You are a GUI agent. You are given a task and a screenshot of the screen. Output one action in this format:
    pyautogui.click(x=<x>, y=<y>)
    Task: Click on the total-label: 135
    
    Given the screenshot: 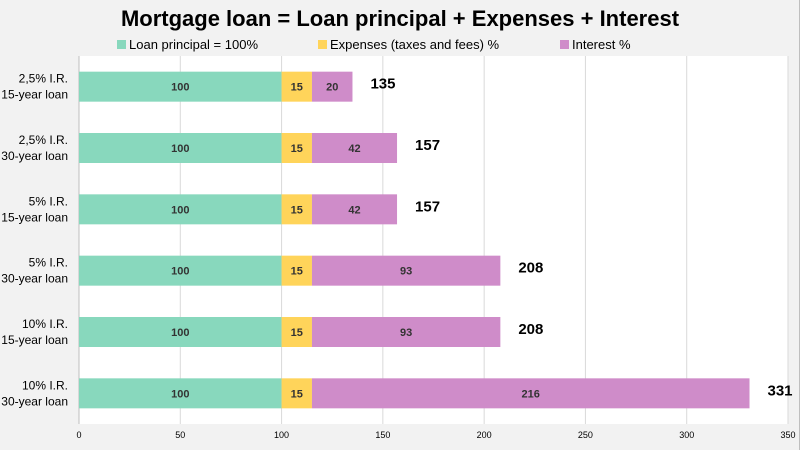 What is the action you would take?
    pyautogui.click(x=382, y=84)
    